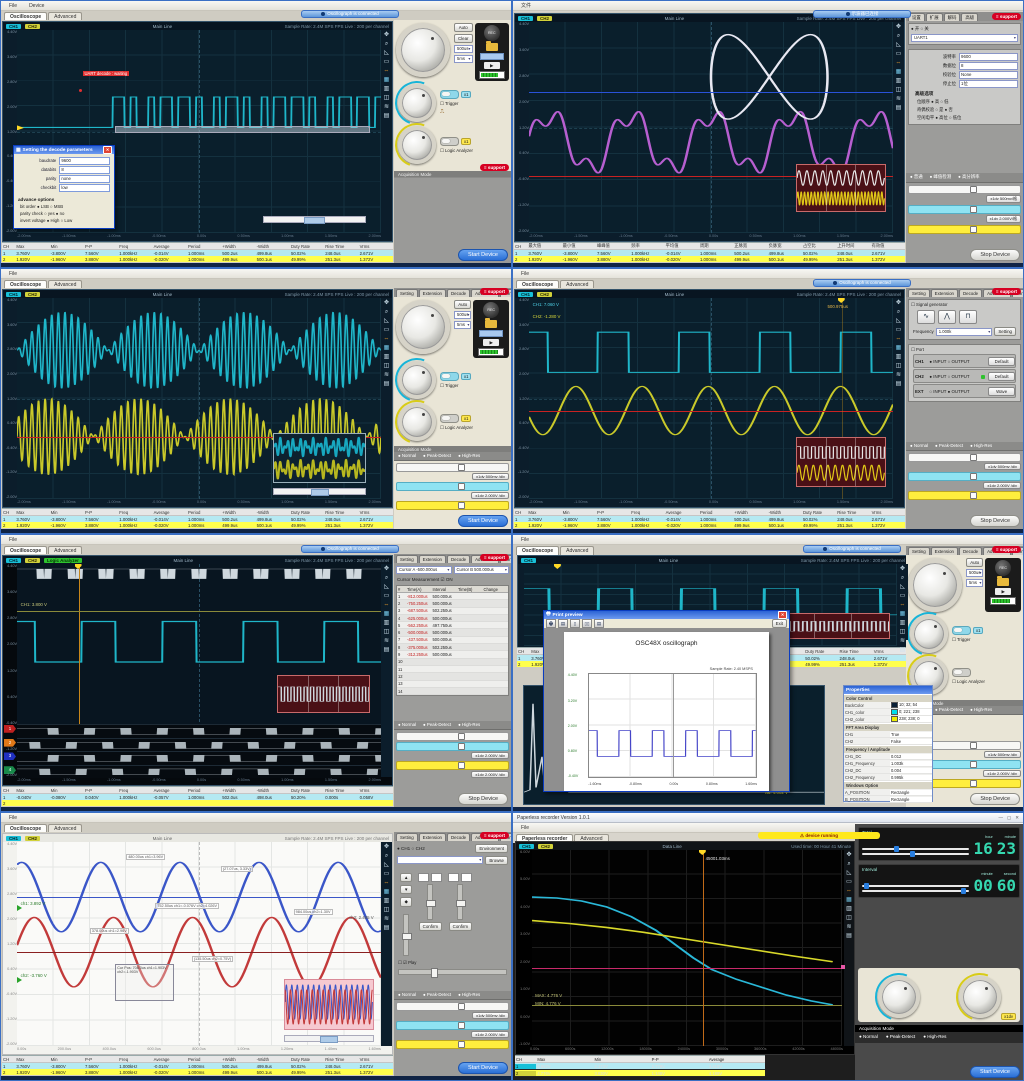  Describe the element at coordinates (964, 361) in the screenshot. I see `table-row: CH1 ● INPUT ○ OUTPUT Default` at that location.